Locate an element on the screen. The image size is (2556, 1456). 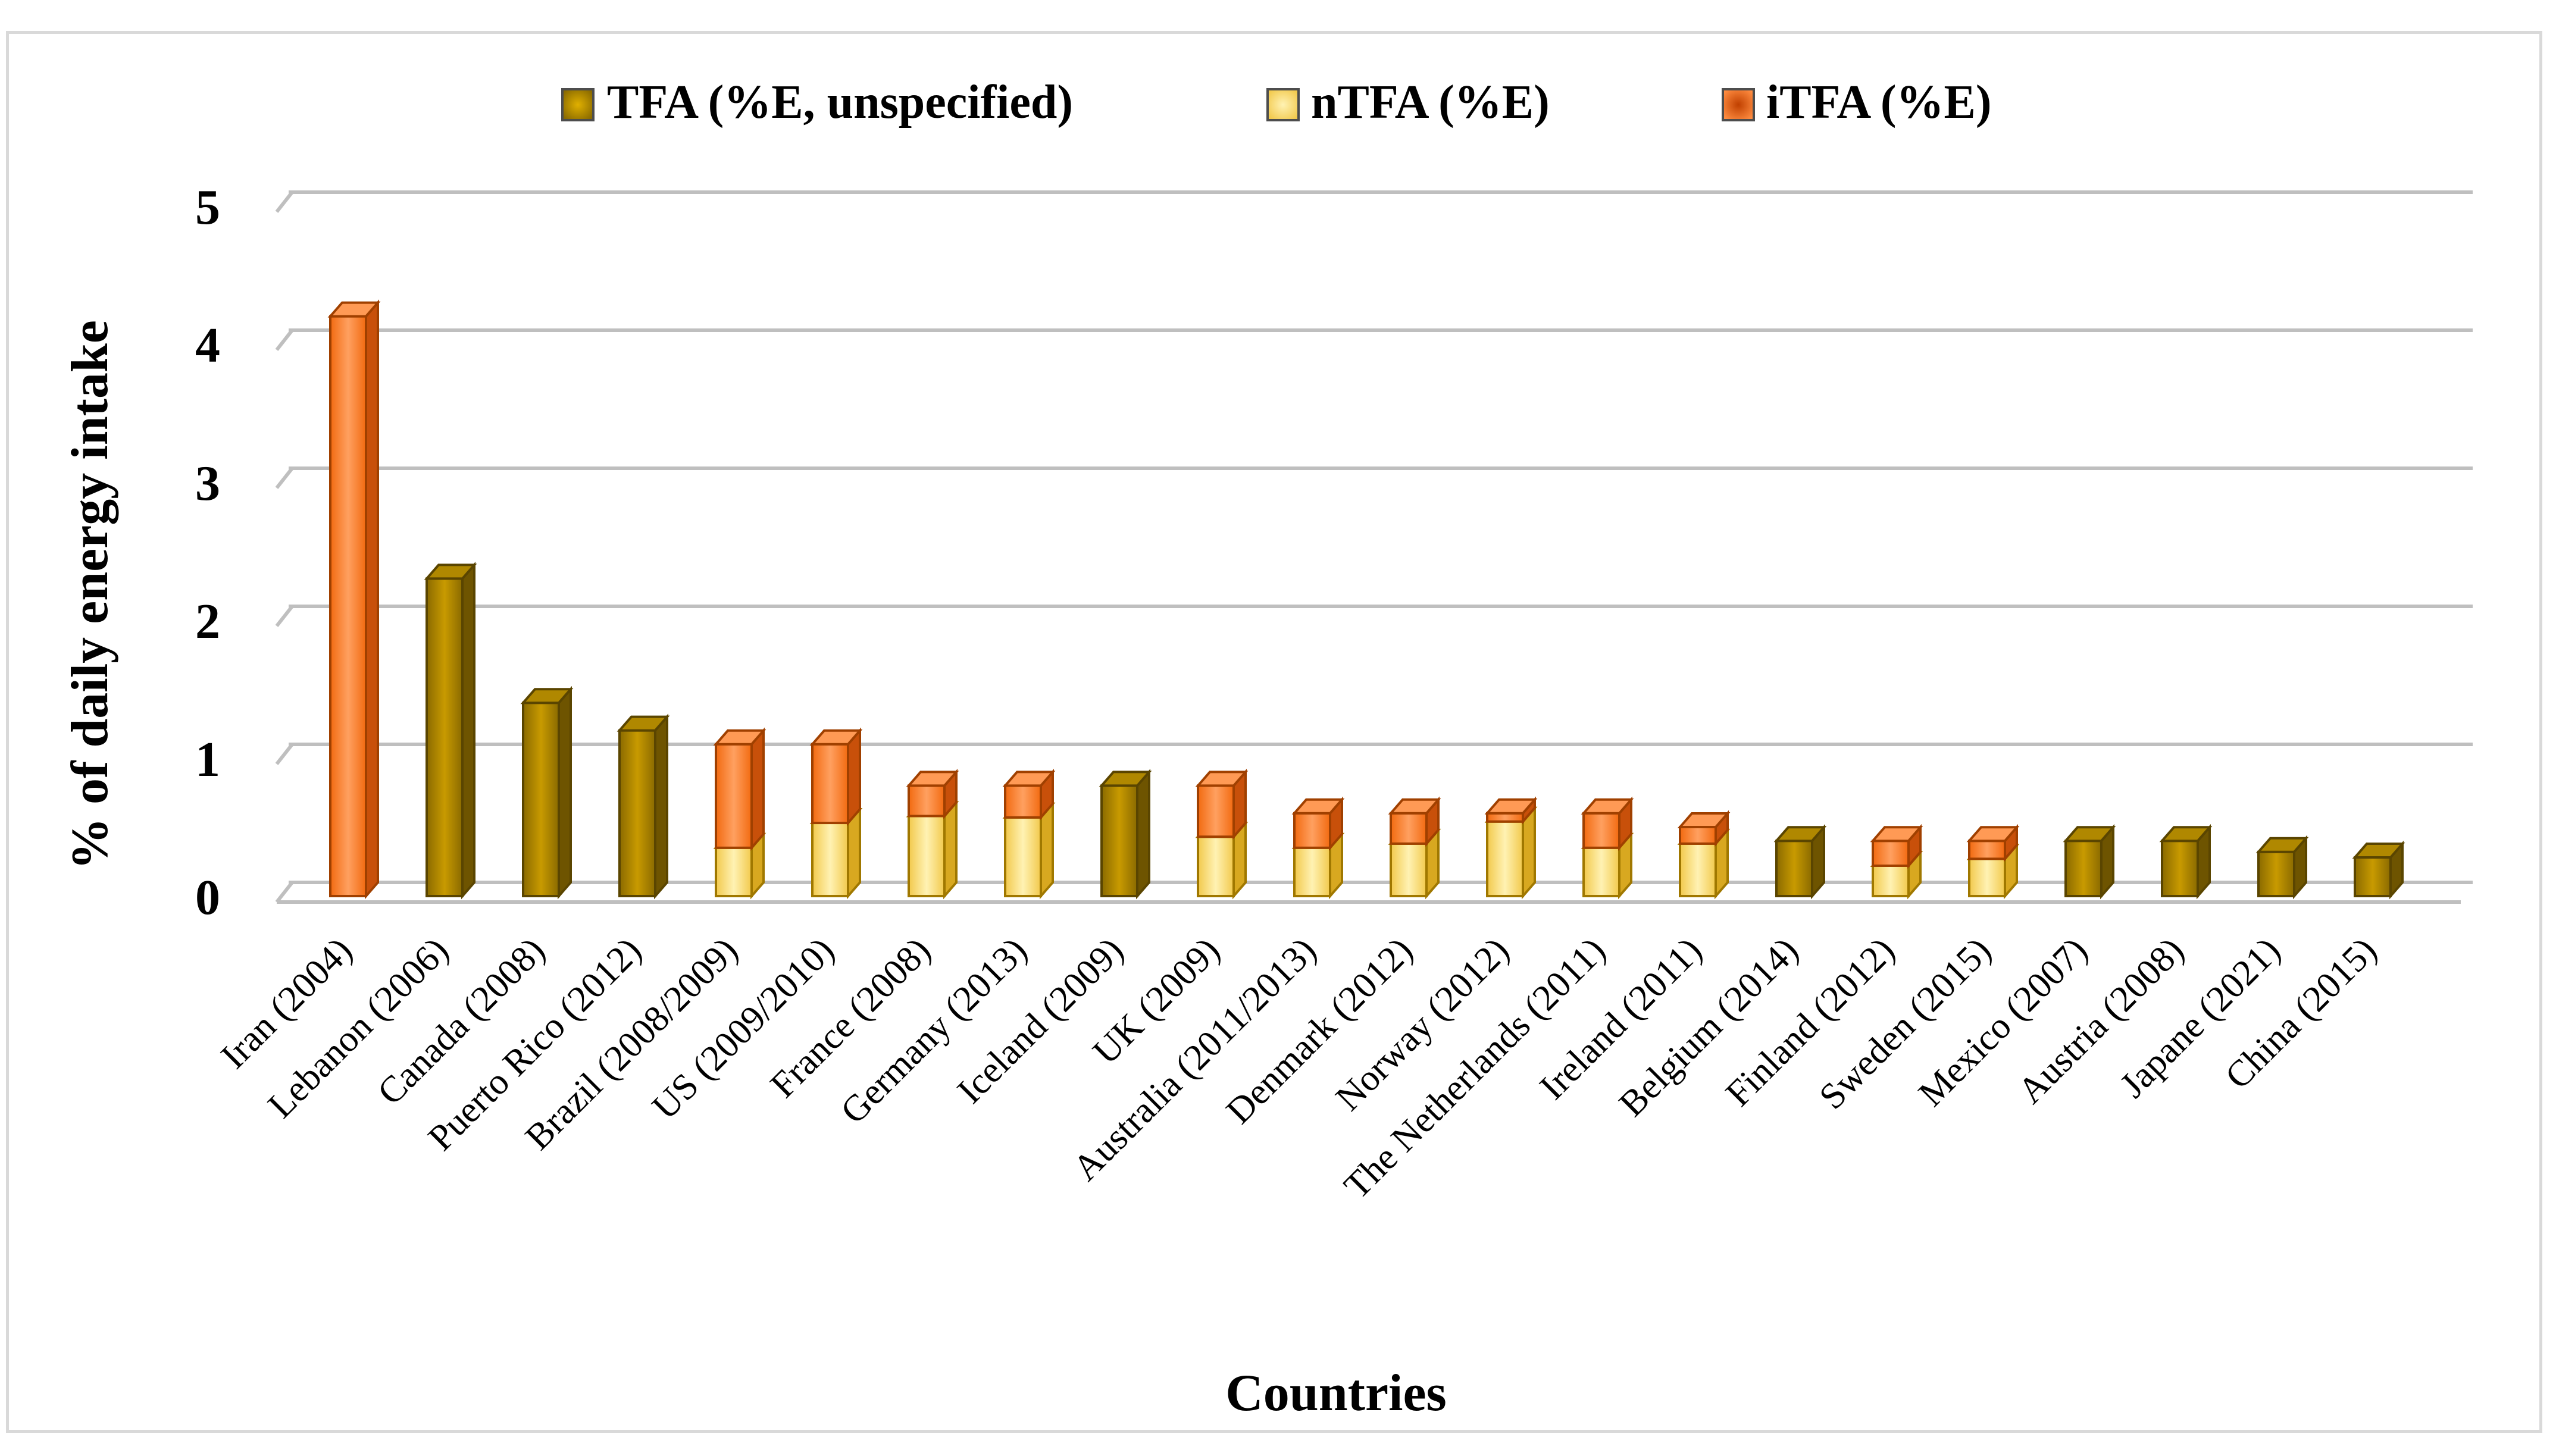
y-tick-label: 5 is located at coordinates (208, 207).